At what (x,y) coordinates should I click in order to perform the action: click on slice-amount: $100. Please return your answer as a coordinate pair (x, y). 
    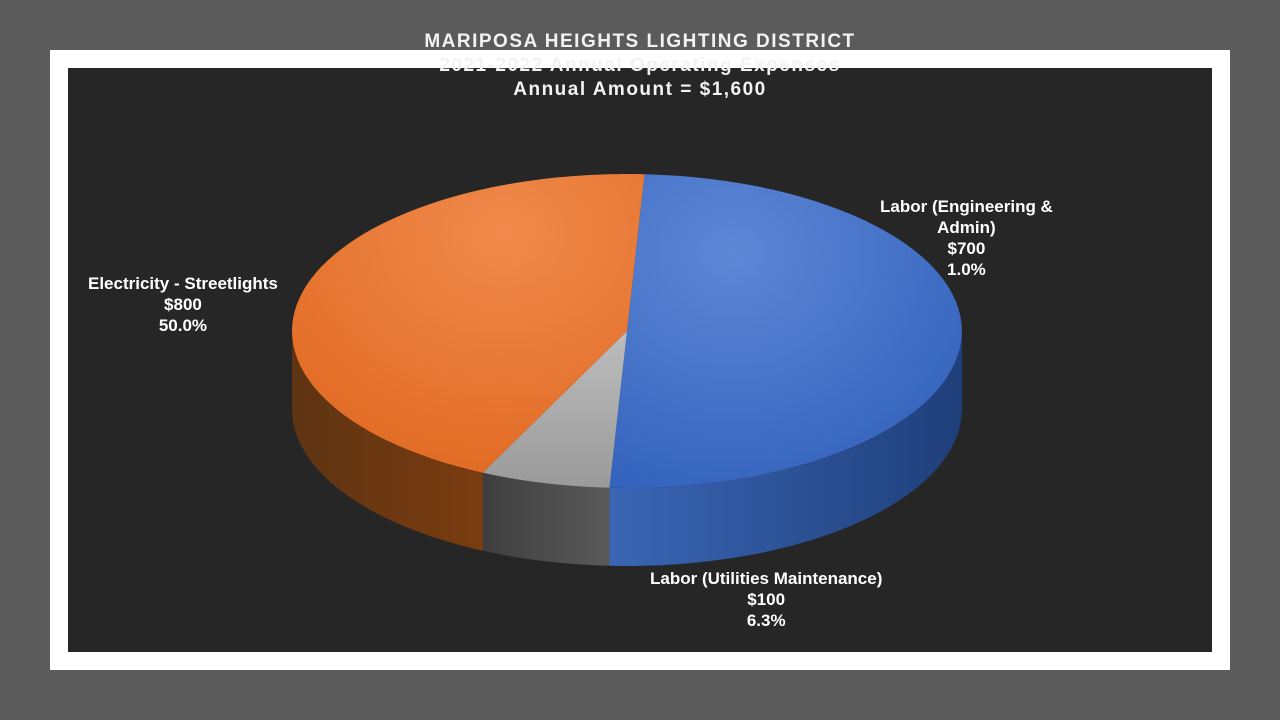
    Looking at the image, I should click on (766, 599).